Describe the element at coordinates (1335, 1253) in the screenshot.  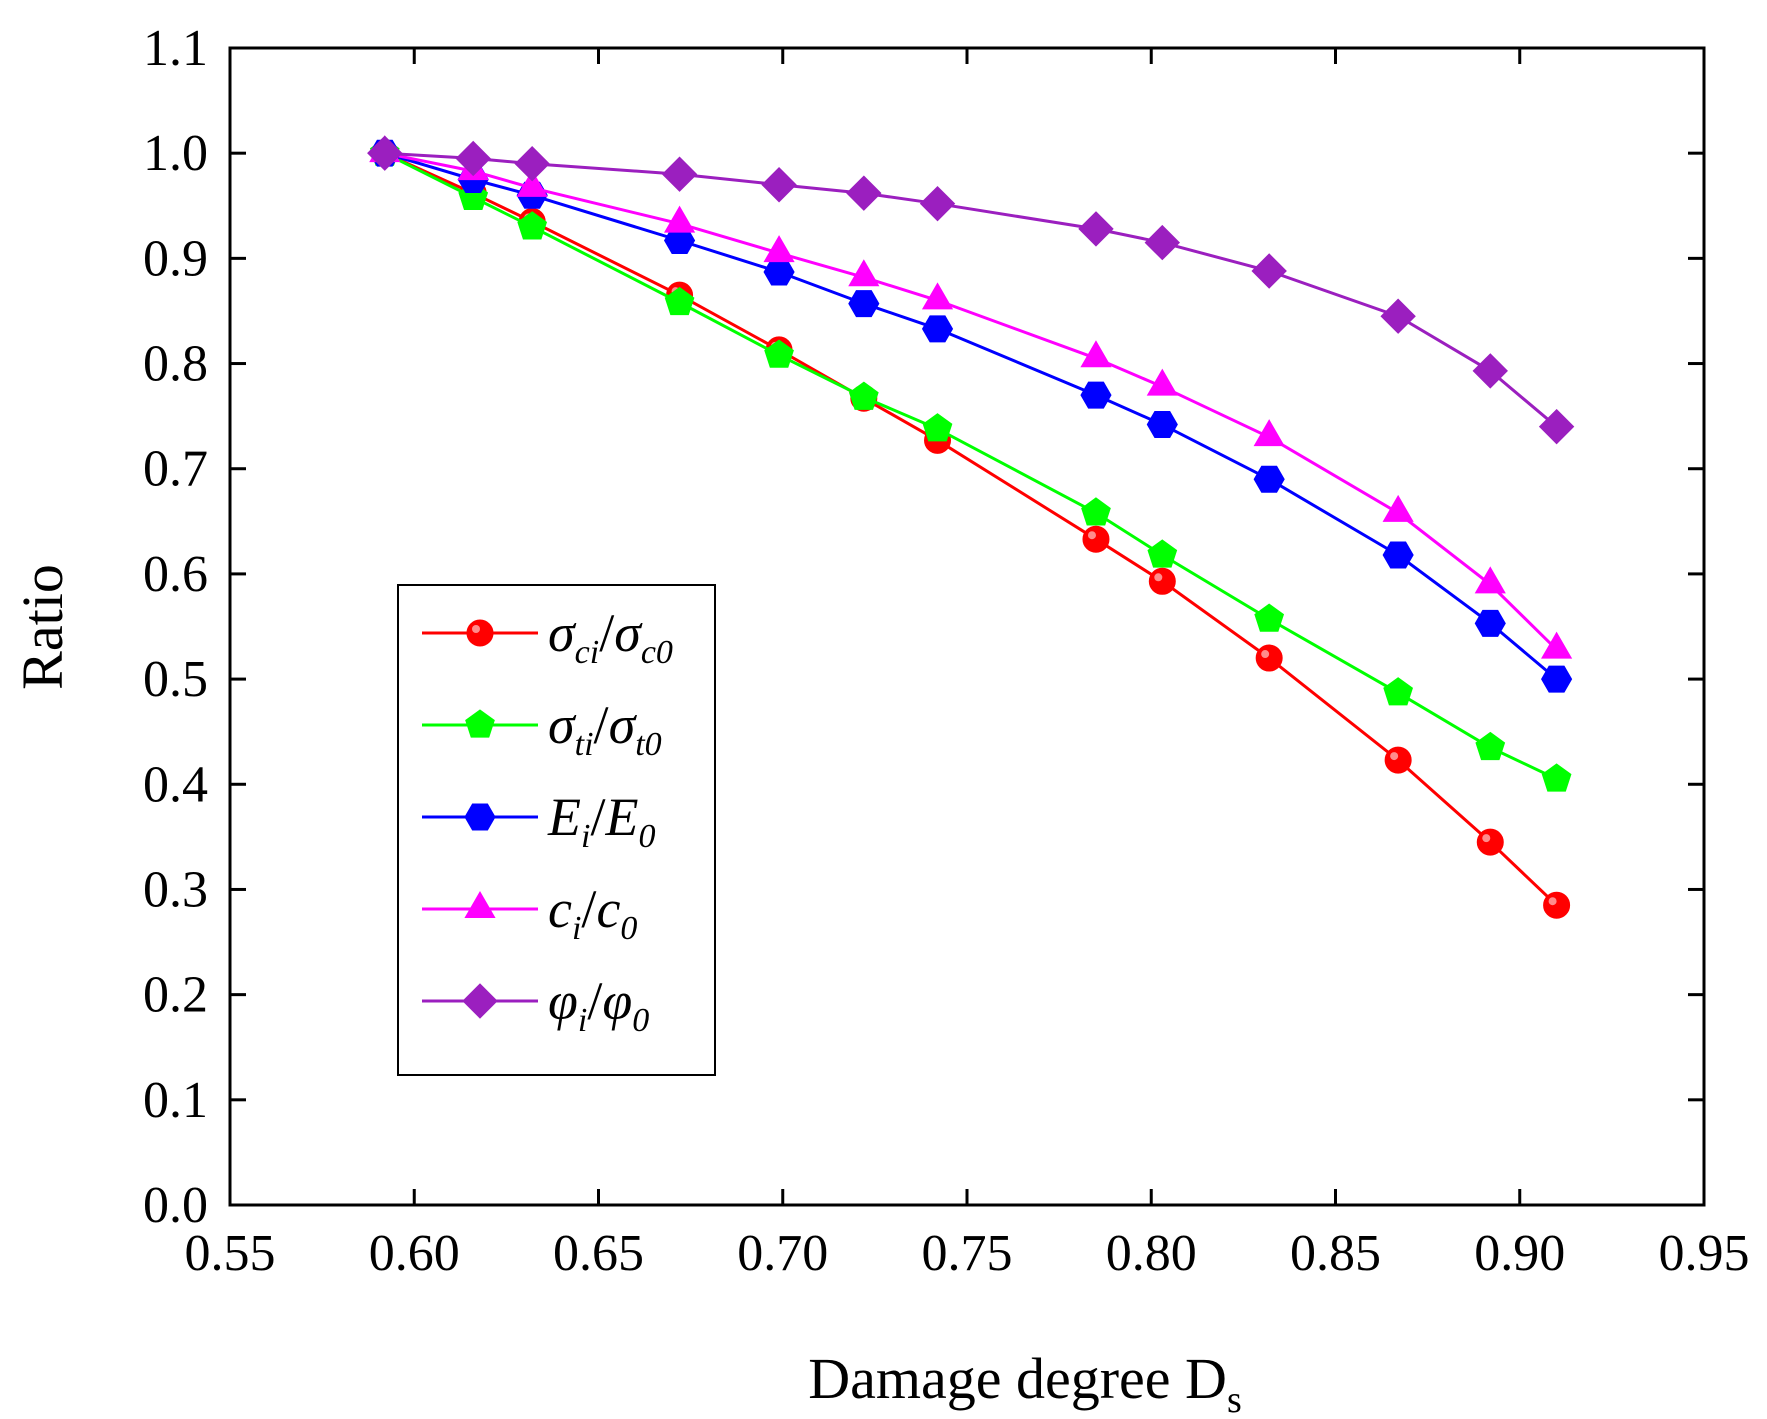
I see `x-tick-label: 0.85` at that location.